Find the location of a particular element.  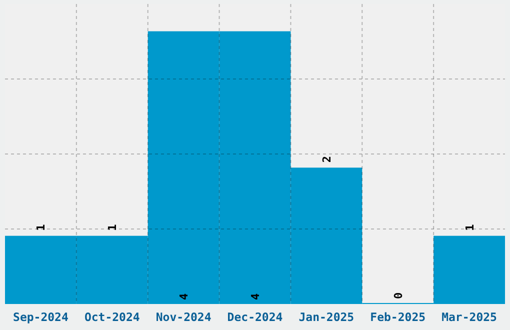

x-tick-label: Nov-2024 is located at coordinates (184, 317).